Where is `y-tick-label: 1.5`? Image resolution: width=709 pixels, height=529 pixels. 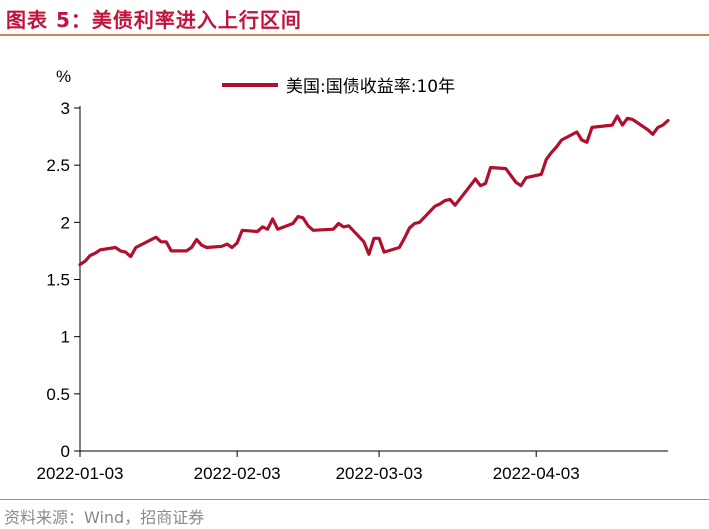 y-tick-label: 1.5 is located at coordinates (58, 280).